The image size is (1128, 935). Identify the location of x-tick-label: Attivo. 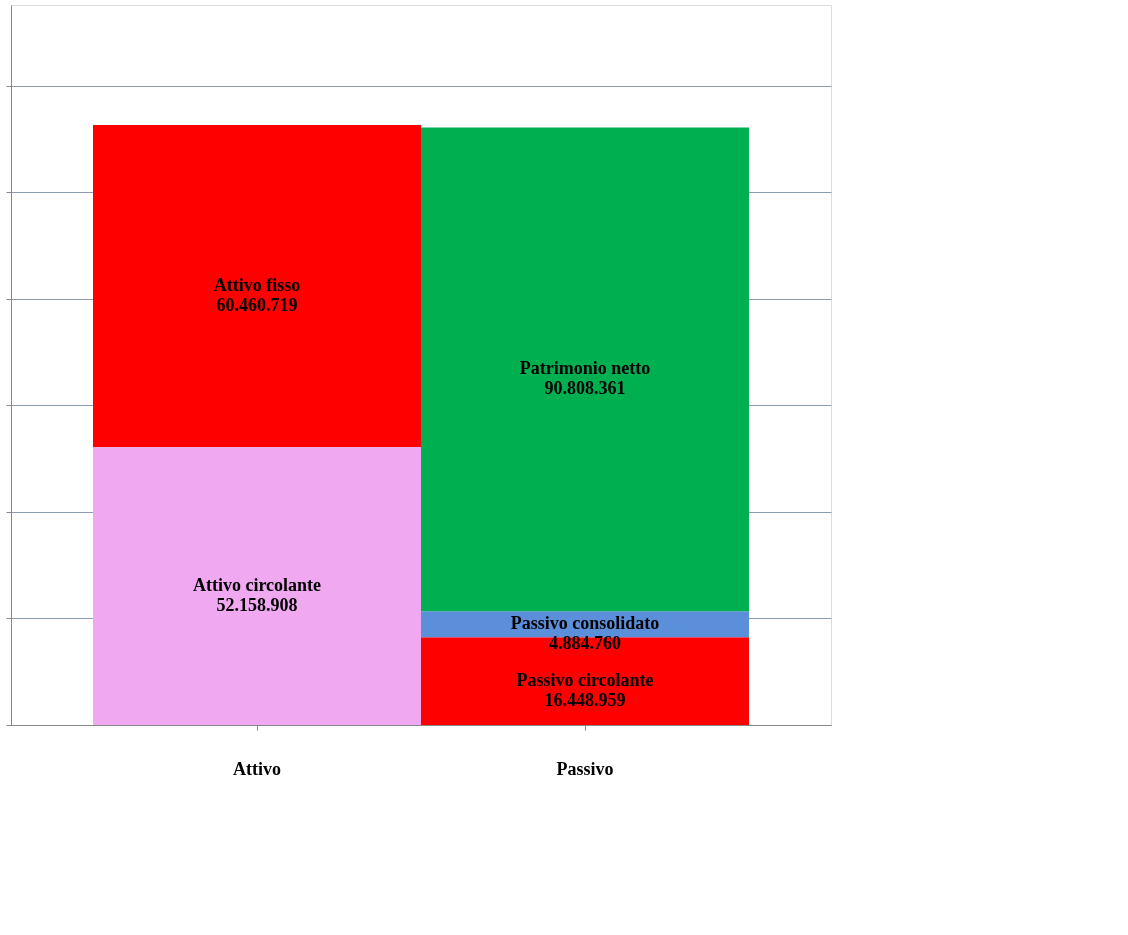
(257, 768).